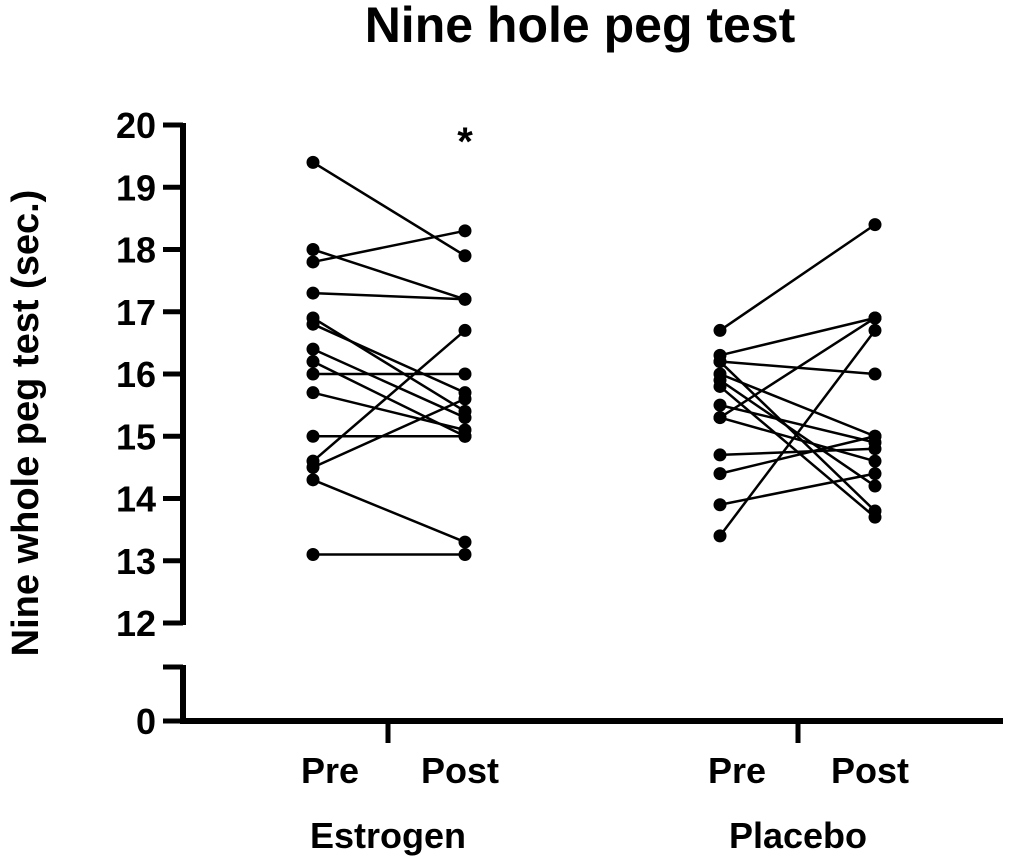 Image resolution: width=1009 pixels, height=863 pixels. Describe the element at coordinates (136, 436) in the screenshot. I see `y-tick-label: 15` at that location.